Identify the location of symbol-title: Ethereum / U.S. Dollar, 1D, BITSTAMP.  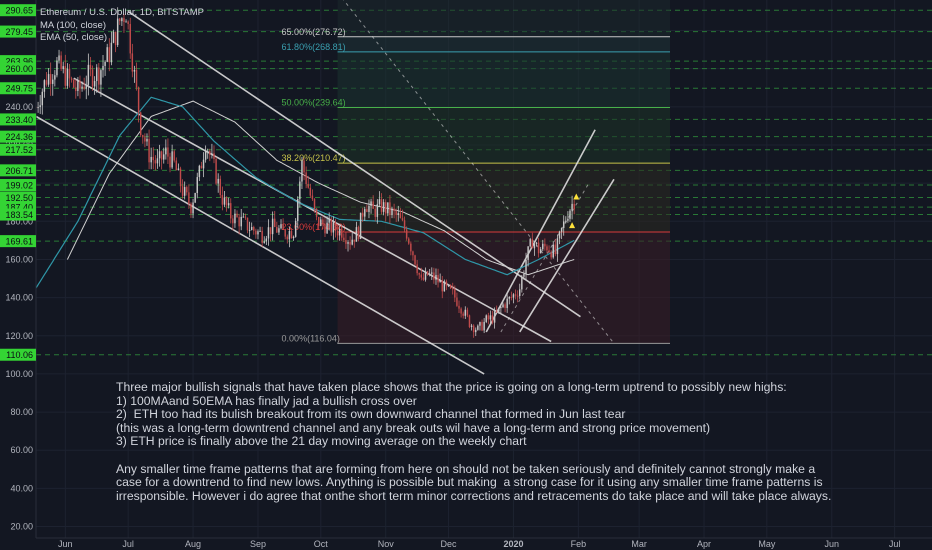
(122, 12).